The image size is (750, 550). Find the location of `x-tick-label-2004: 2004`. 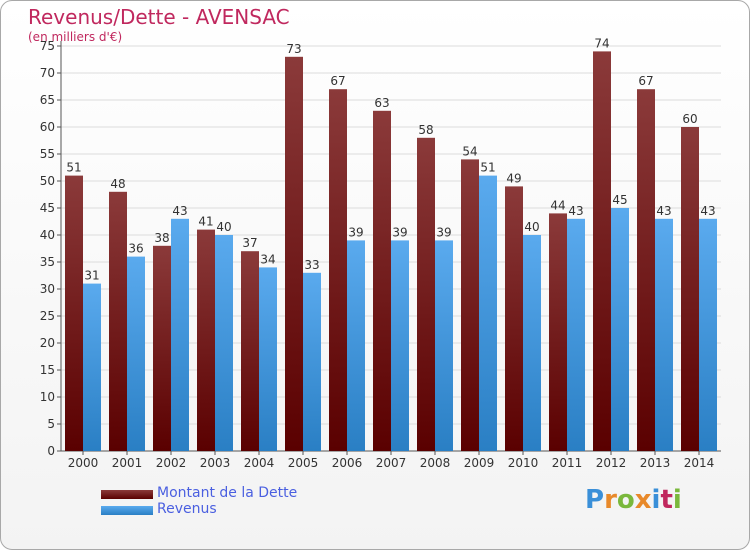

x-tick-label-2004: 2004 is located at coordinates (259, 463).